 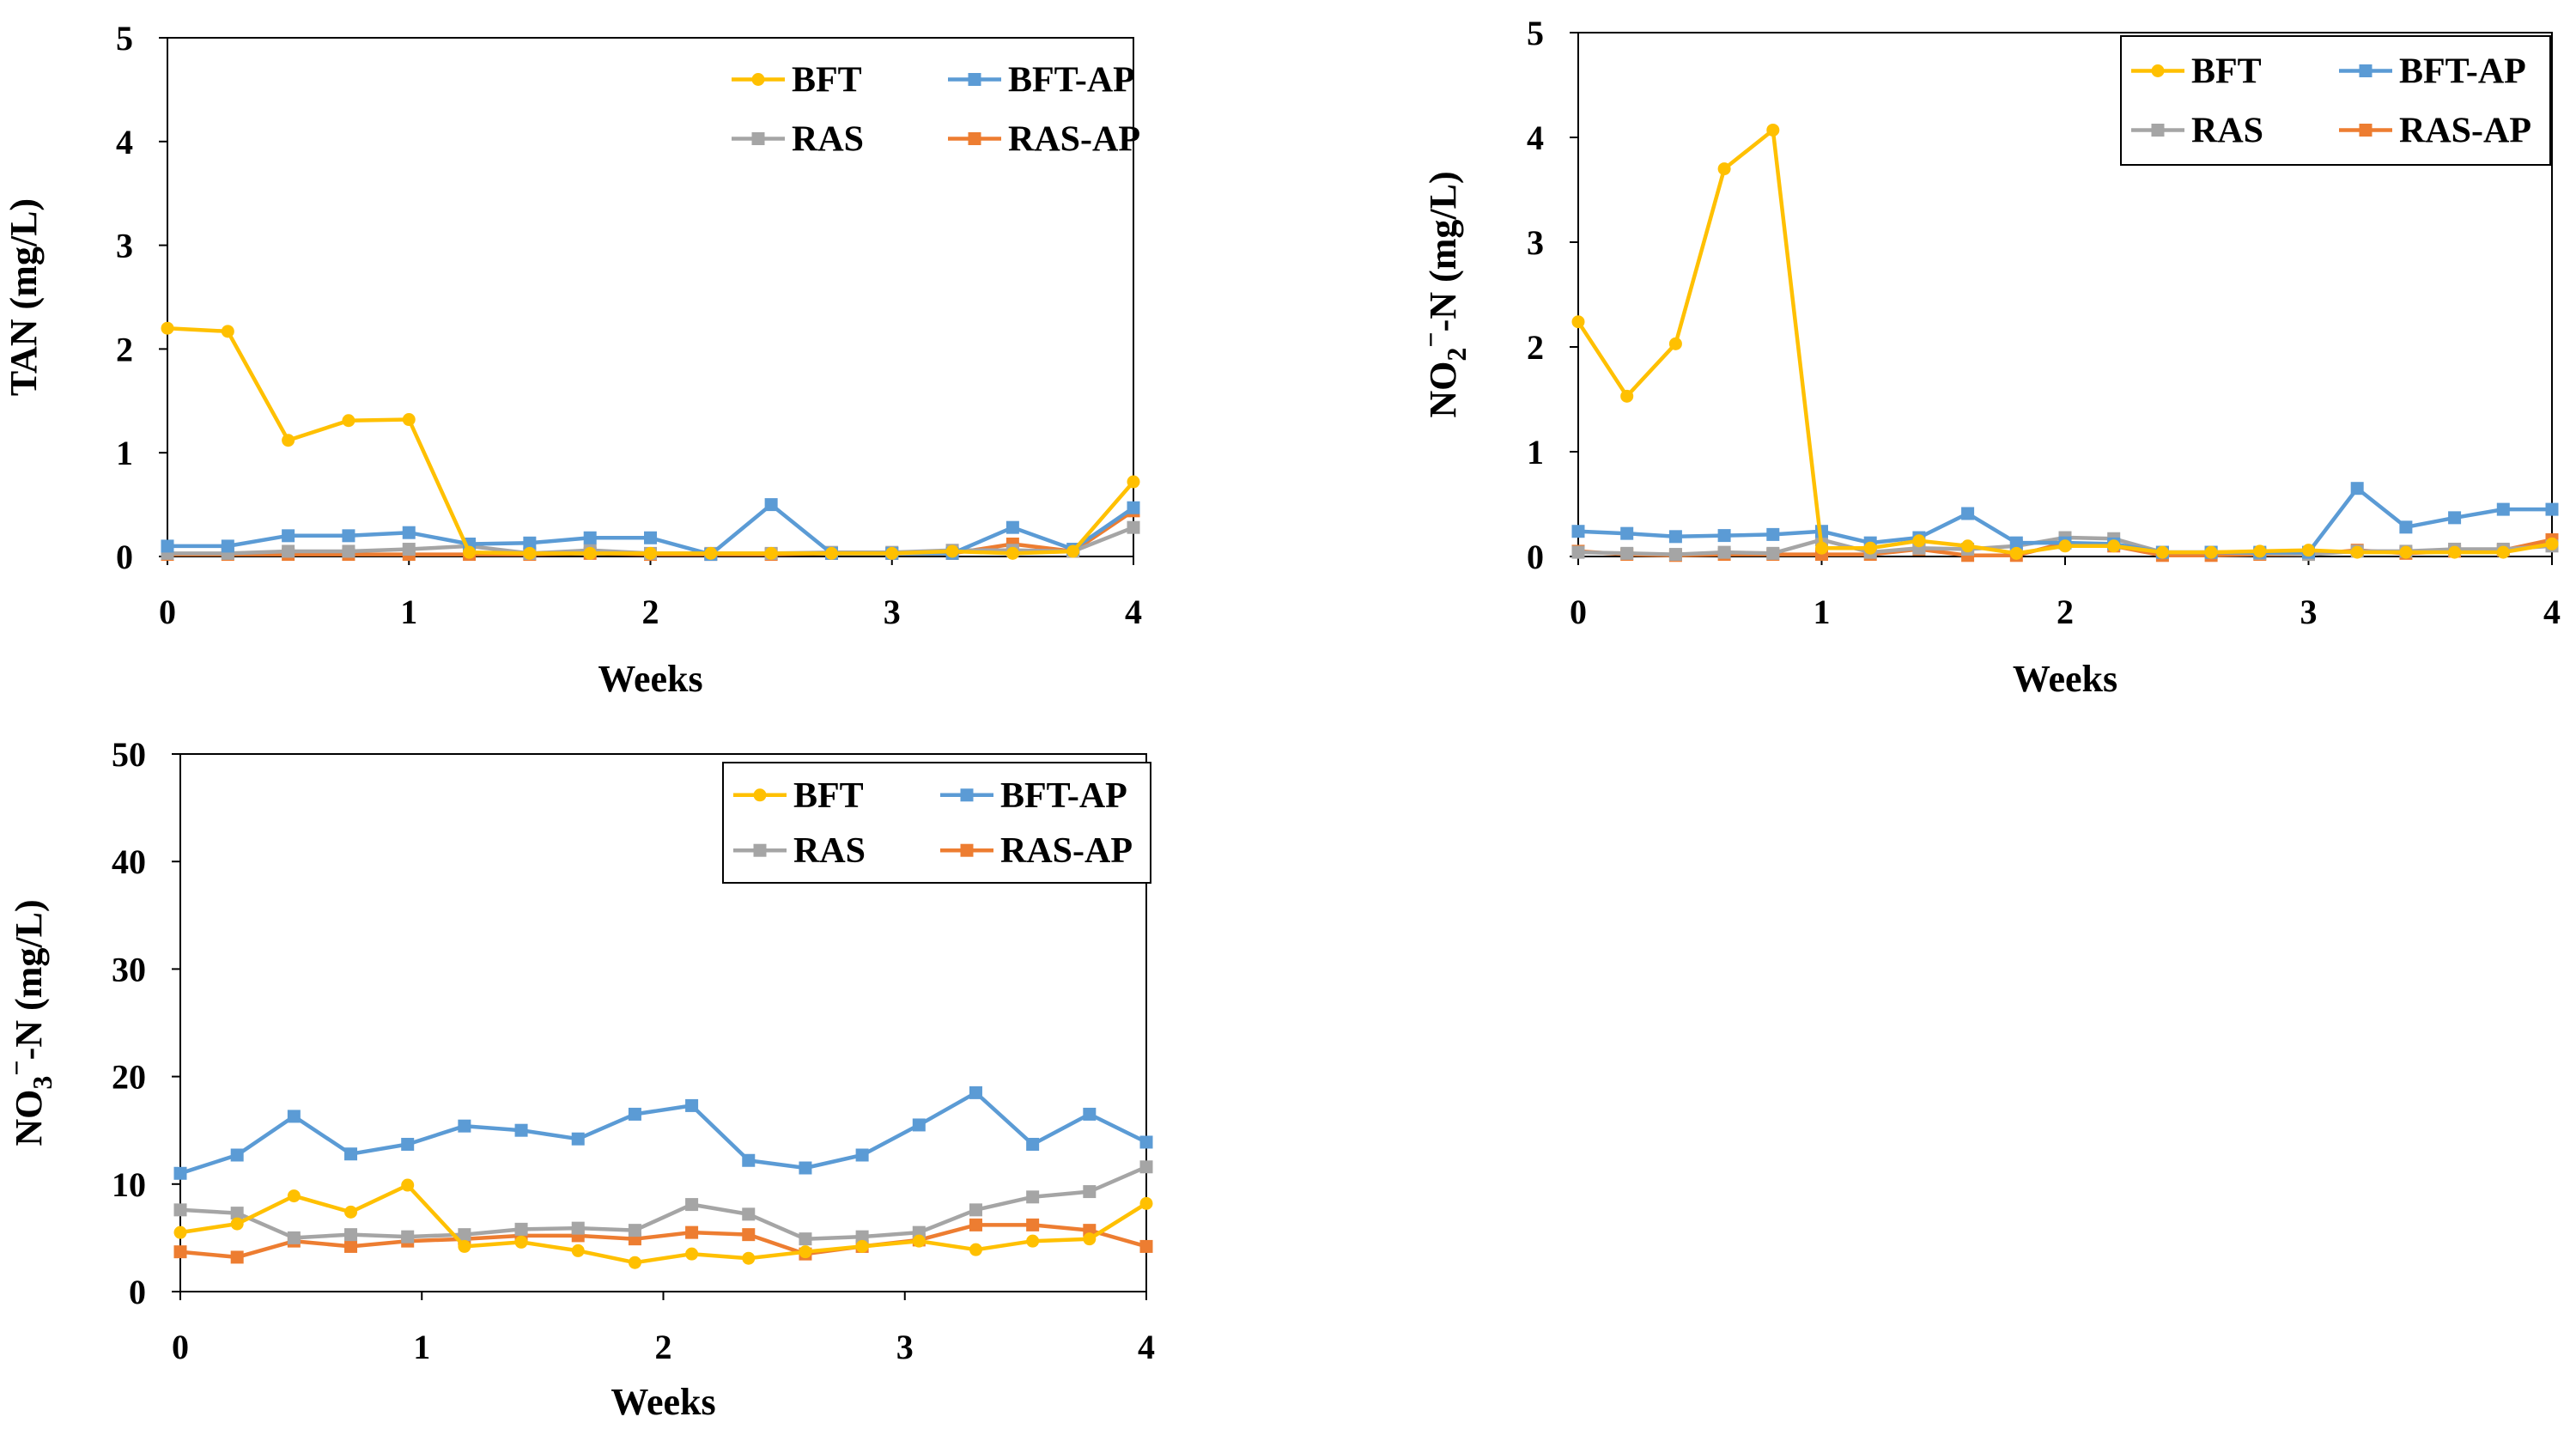 I want to click on y-tick-label: 5, so click(x=1535, y=33).